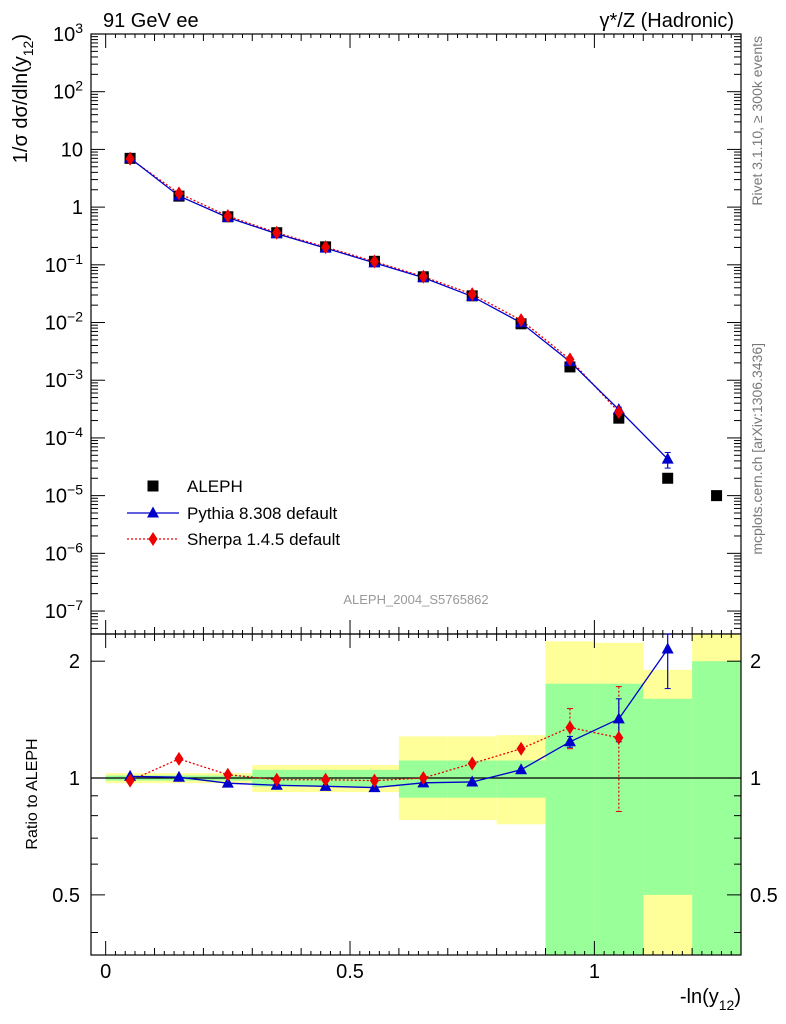  What do you see at coordinates (32, 793) in the screenshot?
I see `ratio-y-axis-label: Ratio to ALEPH` at bounding box center [32, 793].